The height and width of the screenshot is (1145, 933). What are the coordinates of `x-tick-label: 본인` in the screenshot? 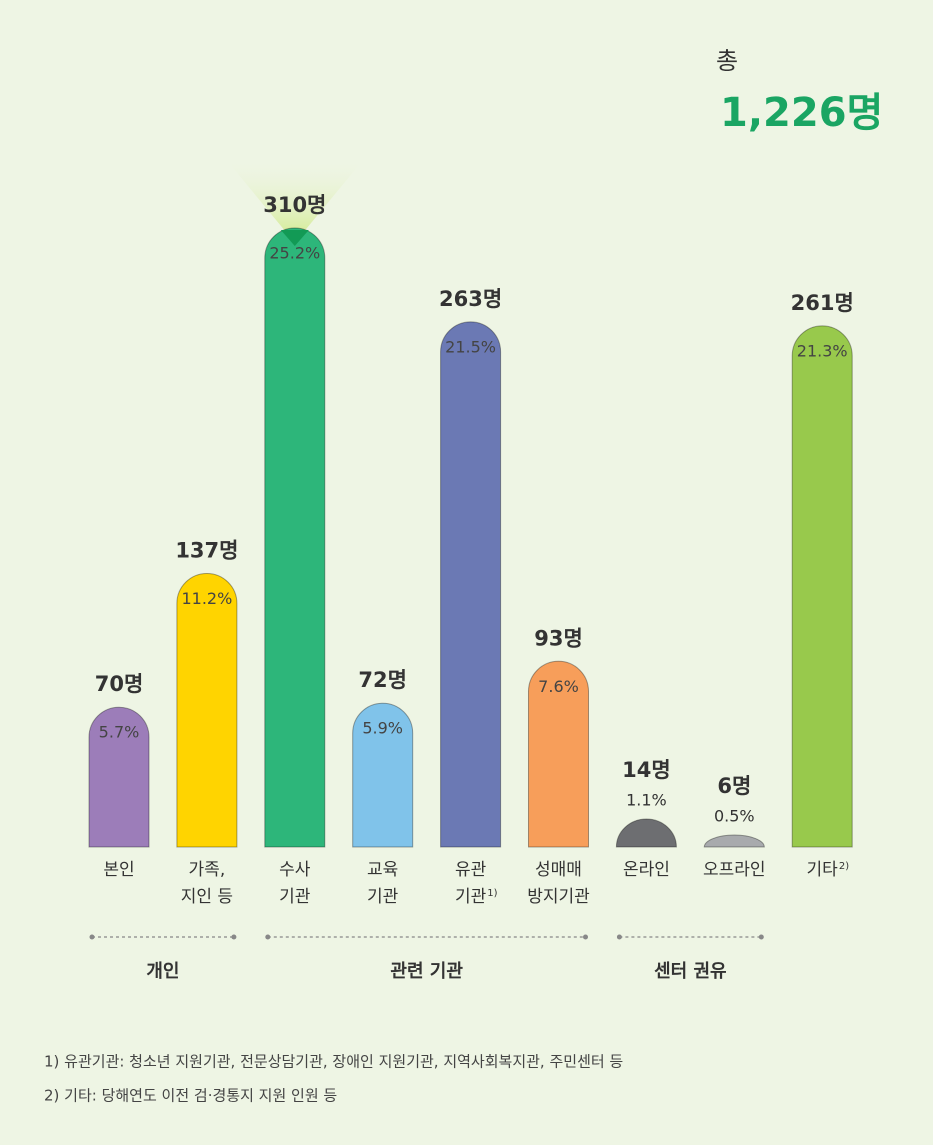 It's located at (118, 870).